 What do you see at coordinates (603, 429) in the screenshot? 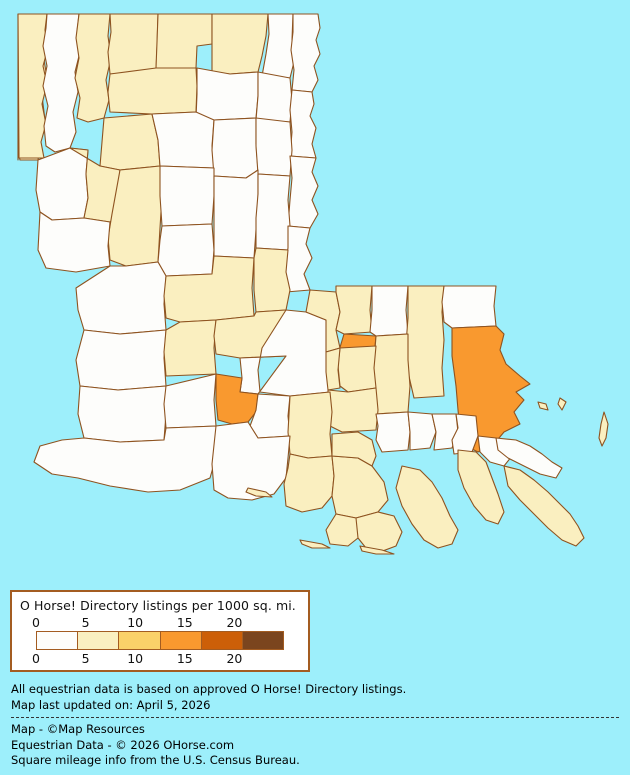
I see `island-chandeleur` at bounding box center [603, 429].